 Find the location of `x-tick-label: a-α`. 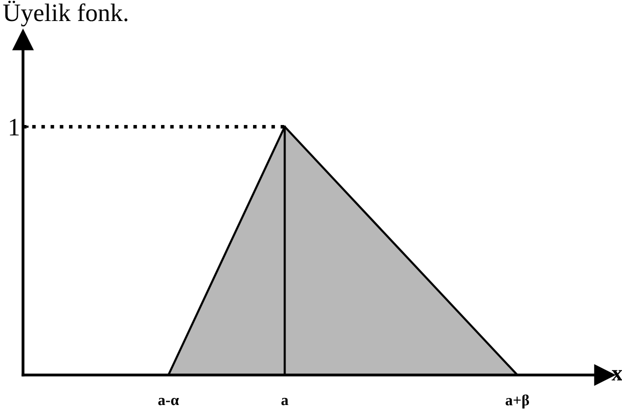

x-tick-label: a-α is located at coordinates (168, 402).